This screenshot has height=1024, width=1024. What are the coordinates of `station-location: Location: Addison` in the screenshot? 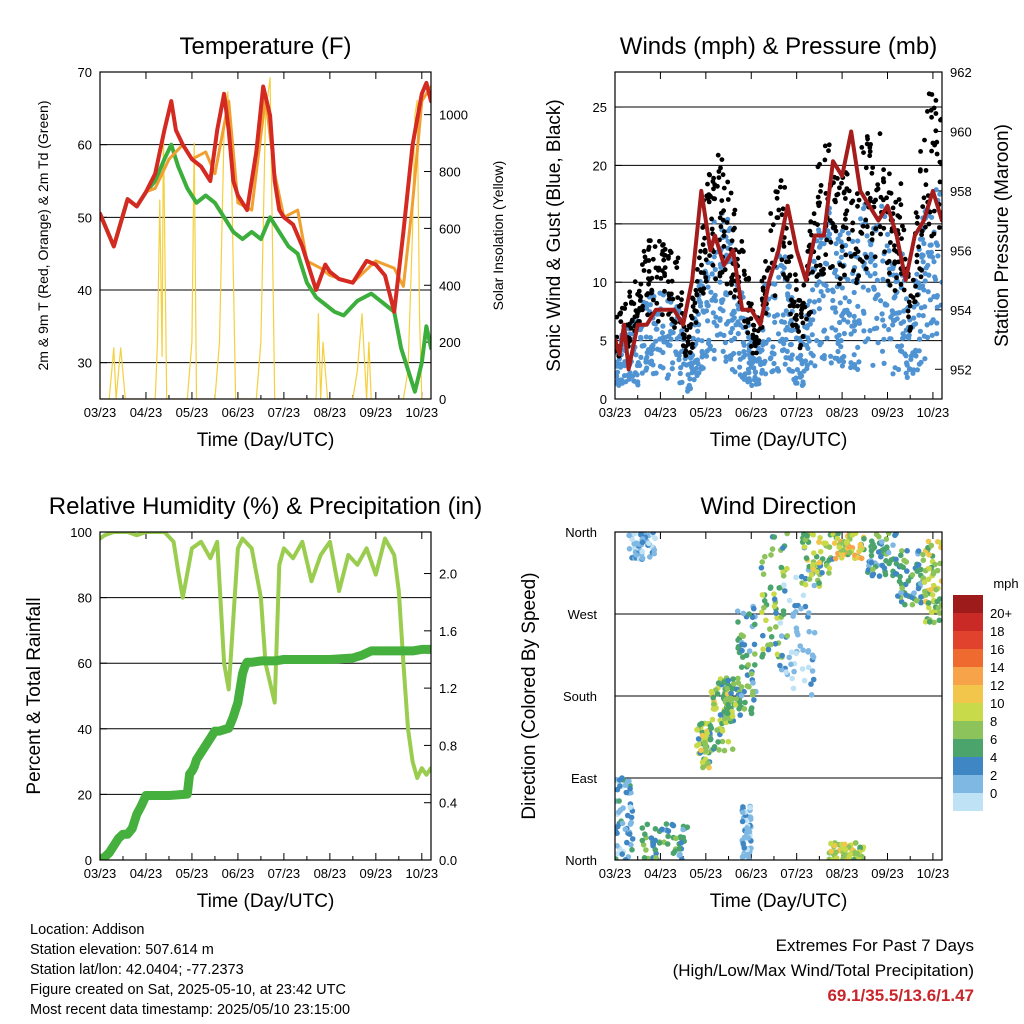 It's located at (87, 930).